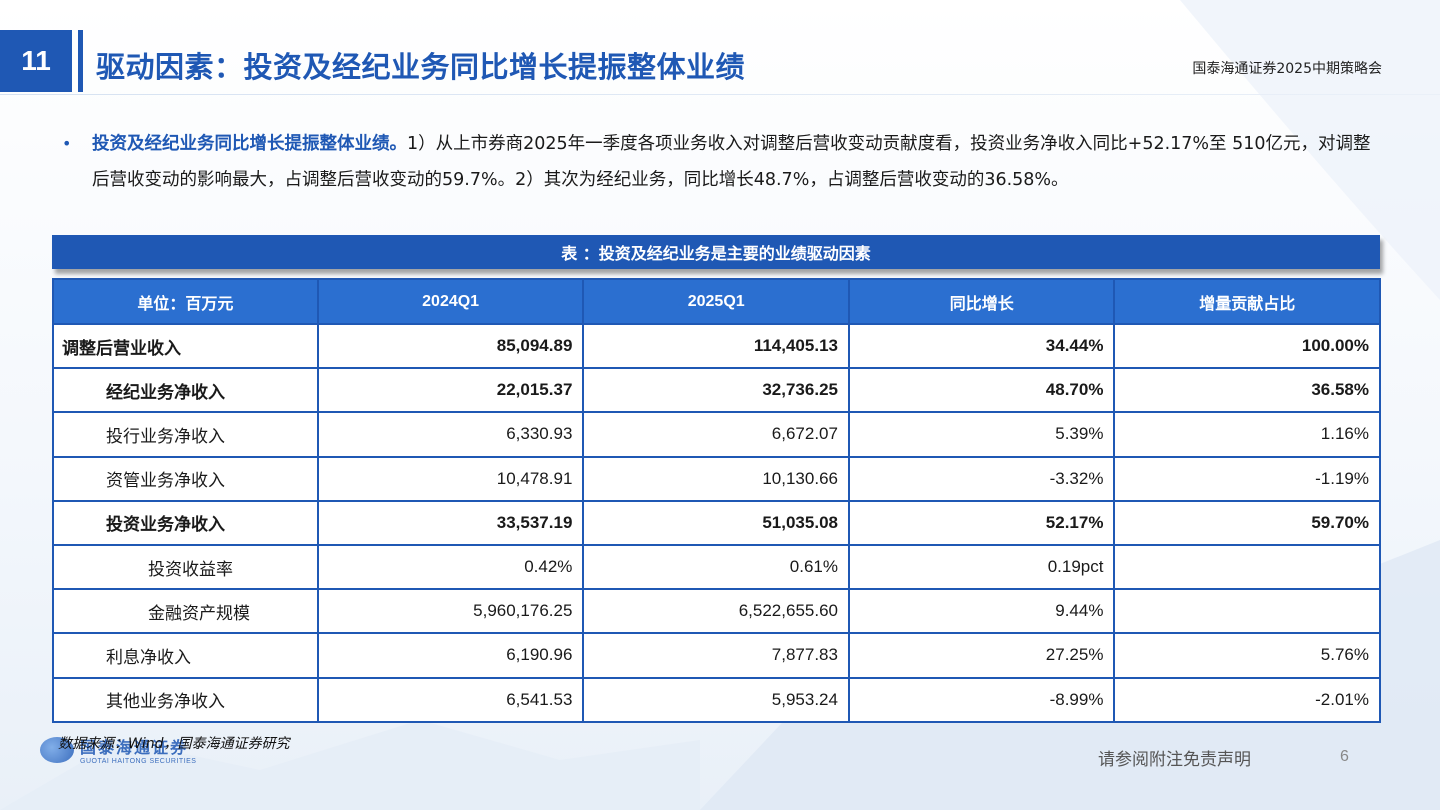  What do you see at coordinates (1247, 390) in the screenshot?
I see `cell-share: 36.58%` at bounding box center [1247, 390].